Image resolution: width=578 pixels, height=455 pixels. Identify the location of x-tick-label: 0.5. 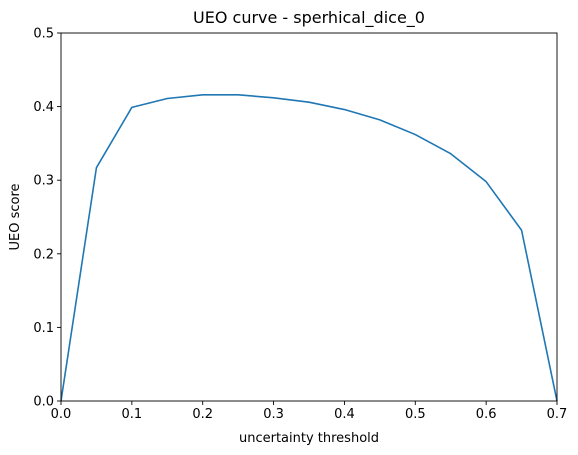
(415, 414).